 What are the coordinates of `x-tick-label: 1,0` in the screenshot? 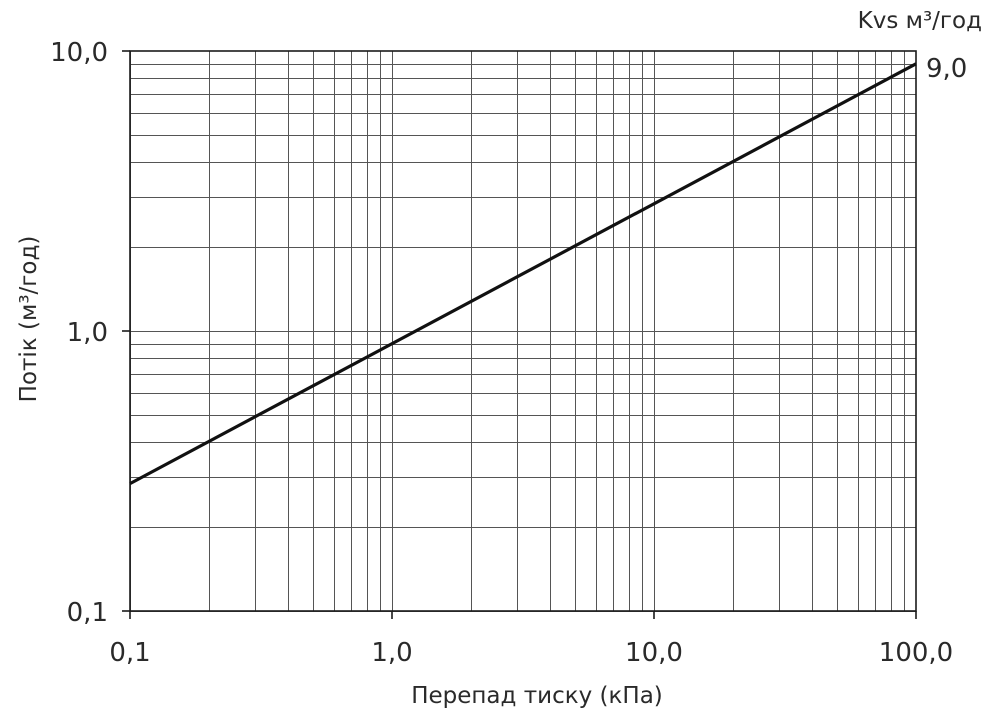 It's located at (391, 653).